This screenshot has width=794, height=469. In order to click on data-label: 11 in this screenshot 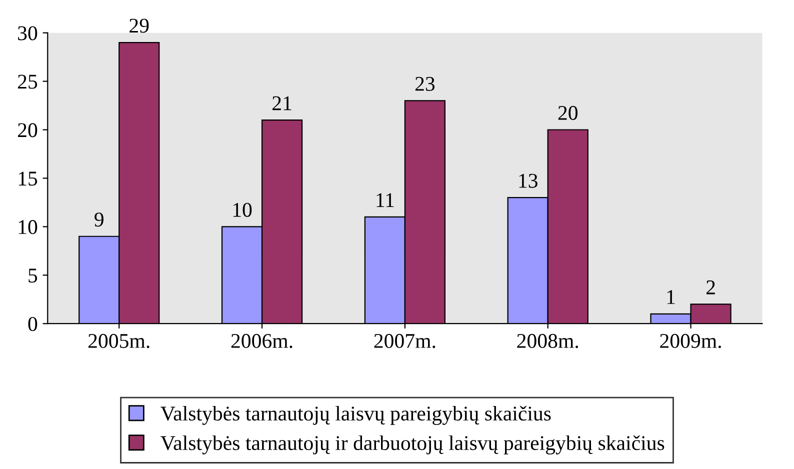, I will do `click(385, 200)`.